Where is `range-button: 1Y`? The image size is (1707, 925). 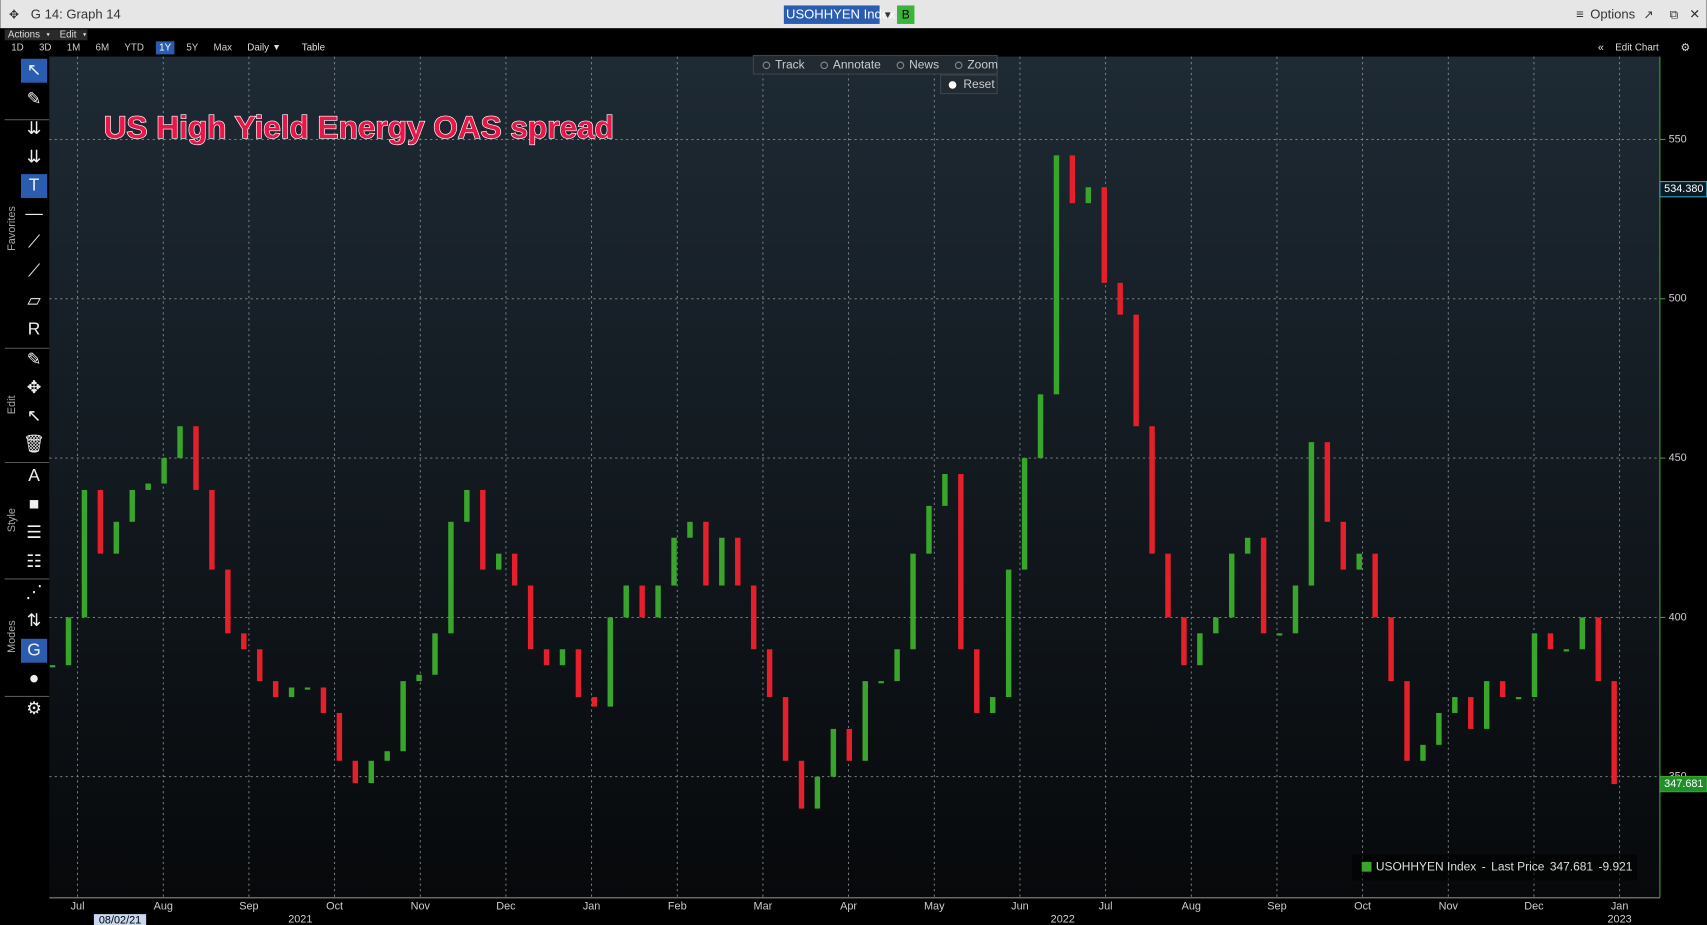
range-button: 1Y is located at coordinates (165, 47).